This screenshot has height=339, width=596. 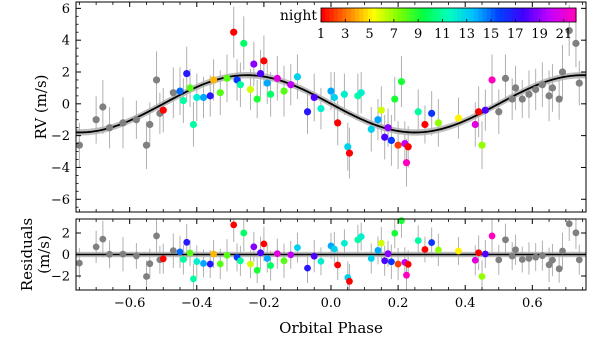 What do you see at coordinates (442, 34) in the screenshot?
I see `colorbar-tick-label-5: 11` at bounding box center [442, 34].